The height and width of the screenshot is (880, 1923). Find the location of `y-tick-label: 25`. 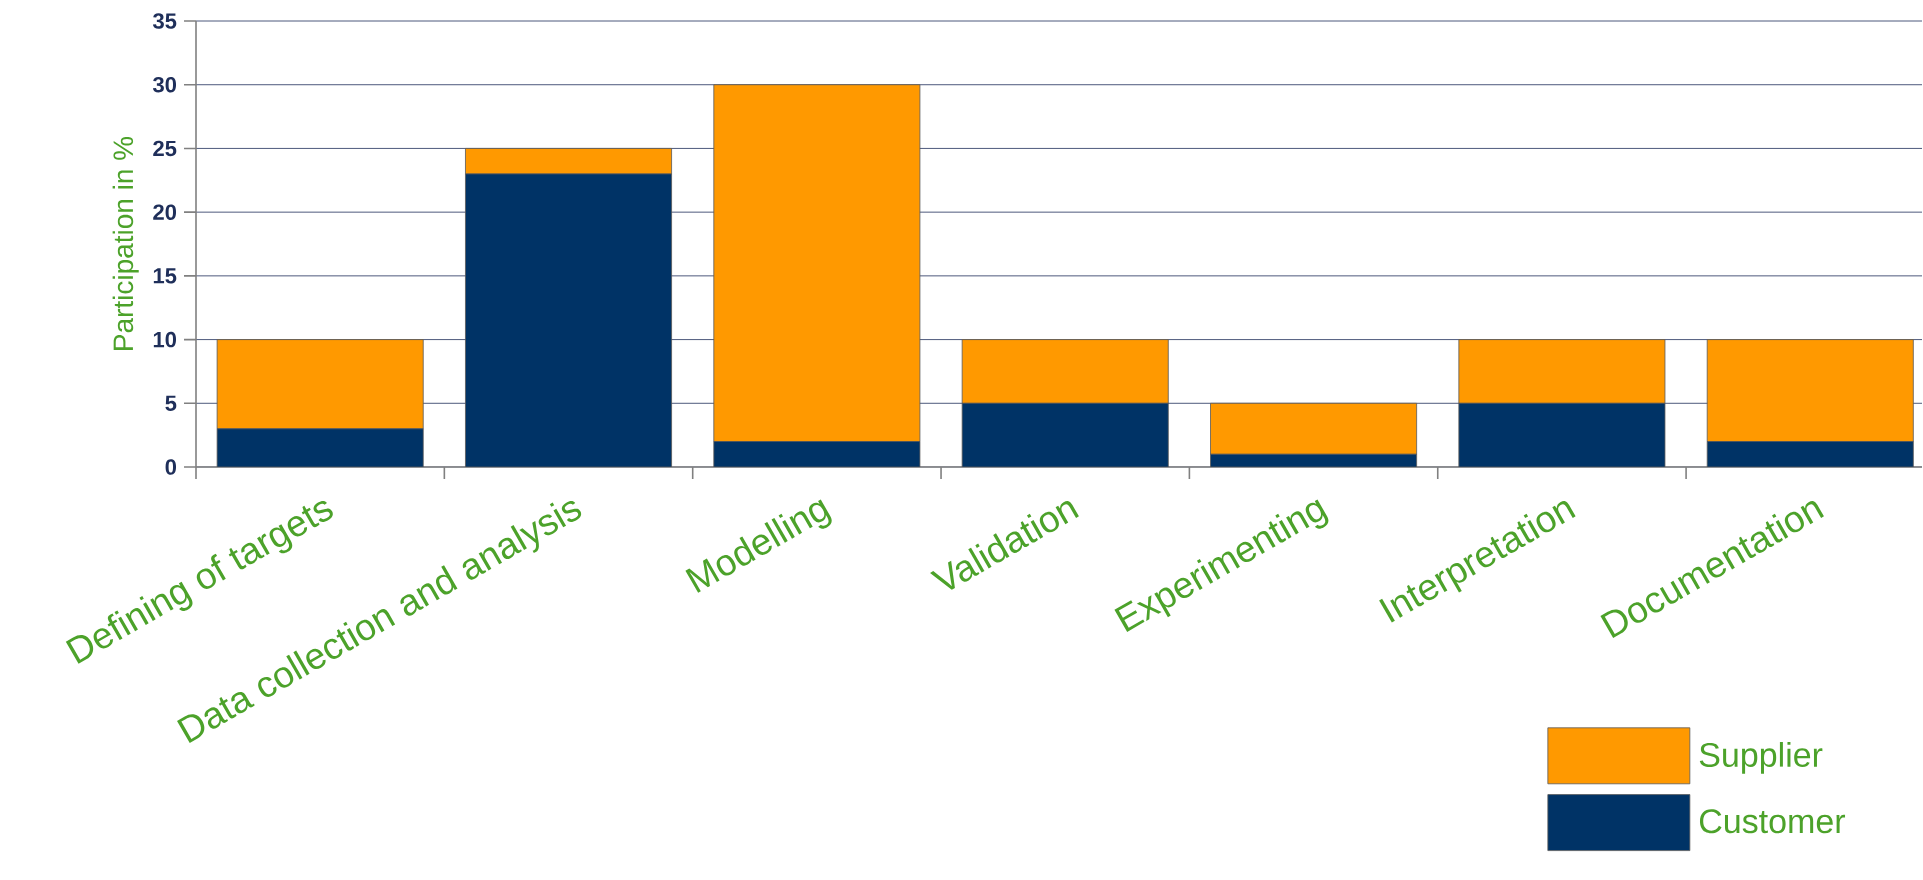

y-tick-label: 25 is located at coordinates (165, 148).